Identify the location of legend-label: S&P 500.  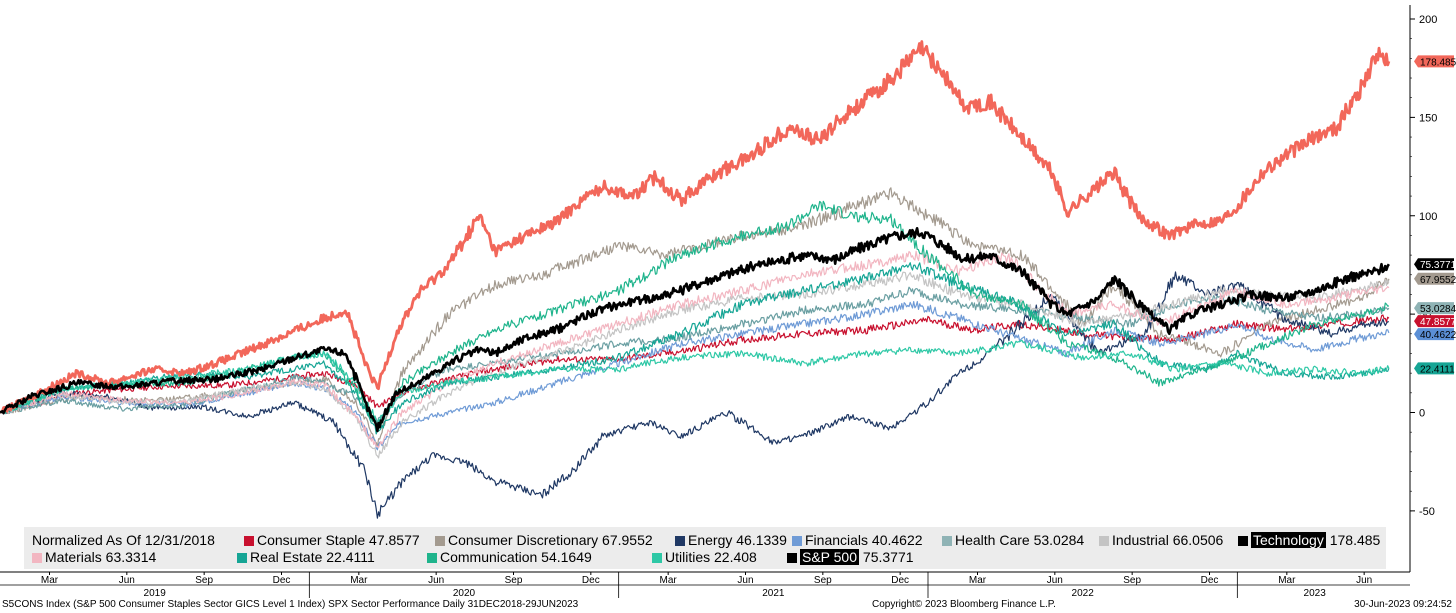
(830, 557).